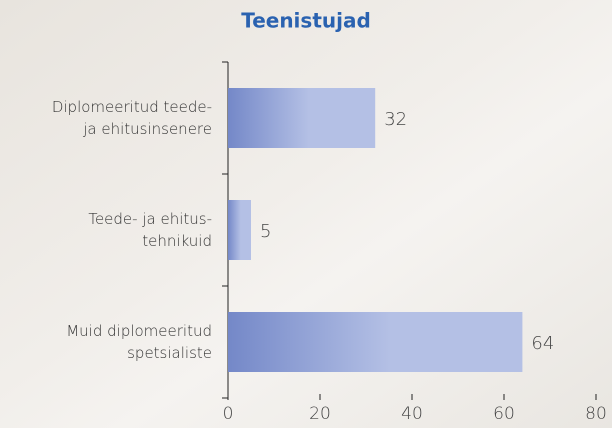 The width and height of the screenshot is (612, 428). What do you see at coordinates (228, 414) in the screenshot?
I see `x-tick-label: 0` at bounding box center [228, 414].